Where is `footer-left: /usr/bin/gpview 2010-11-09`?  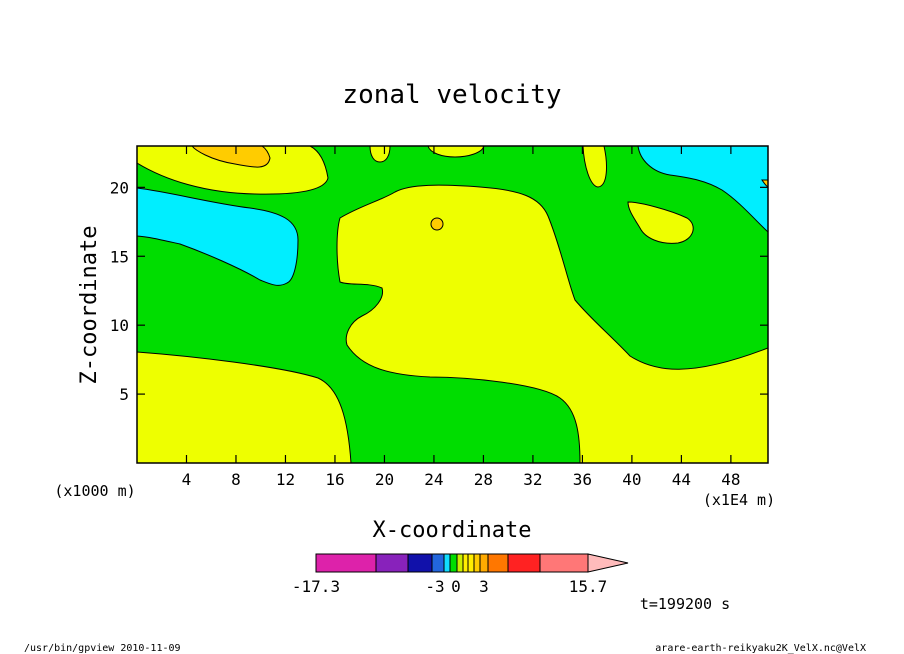
footer-left: /usr/bin/gpview 2010-11-09 is located at coordinates (102, 648).